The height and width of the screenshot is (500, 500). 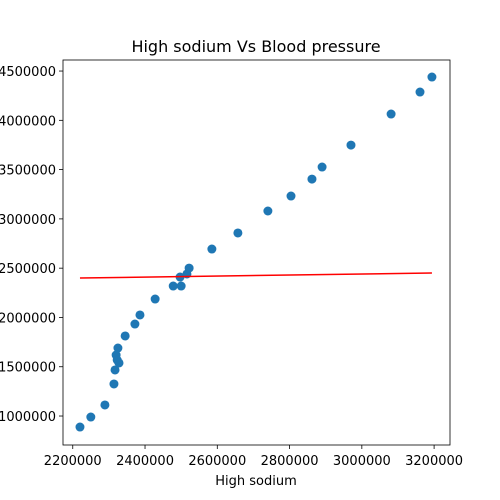 I want to click on x-tick-label: 3200000, so click(x=434, y=461).